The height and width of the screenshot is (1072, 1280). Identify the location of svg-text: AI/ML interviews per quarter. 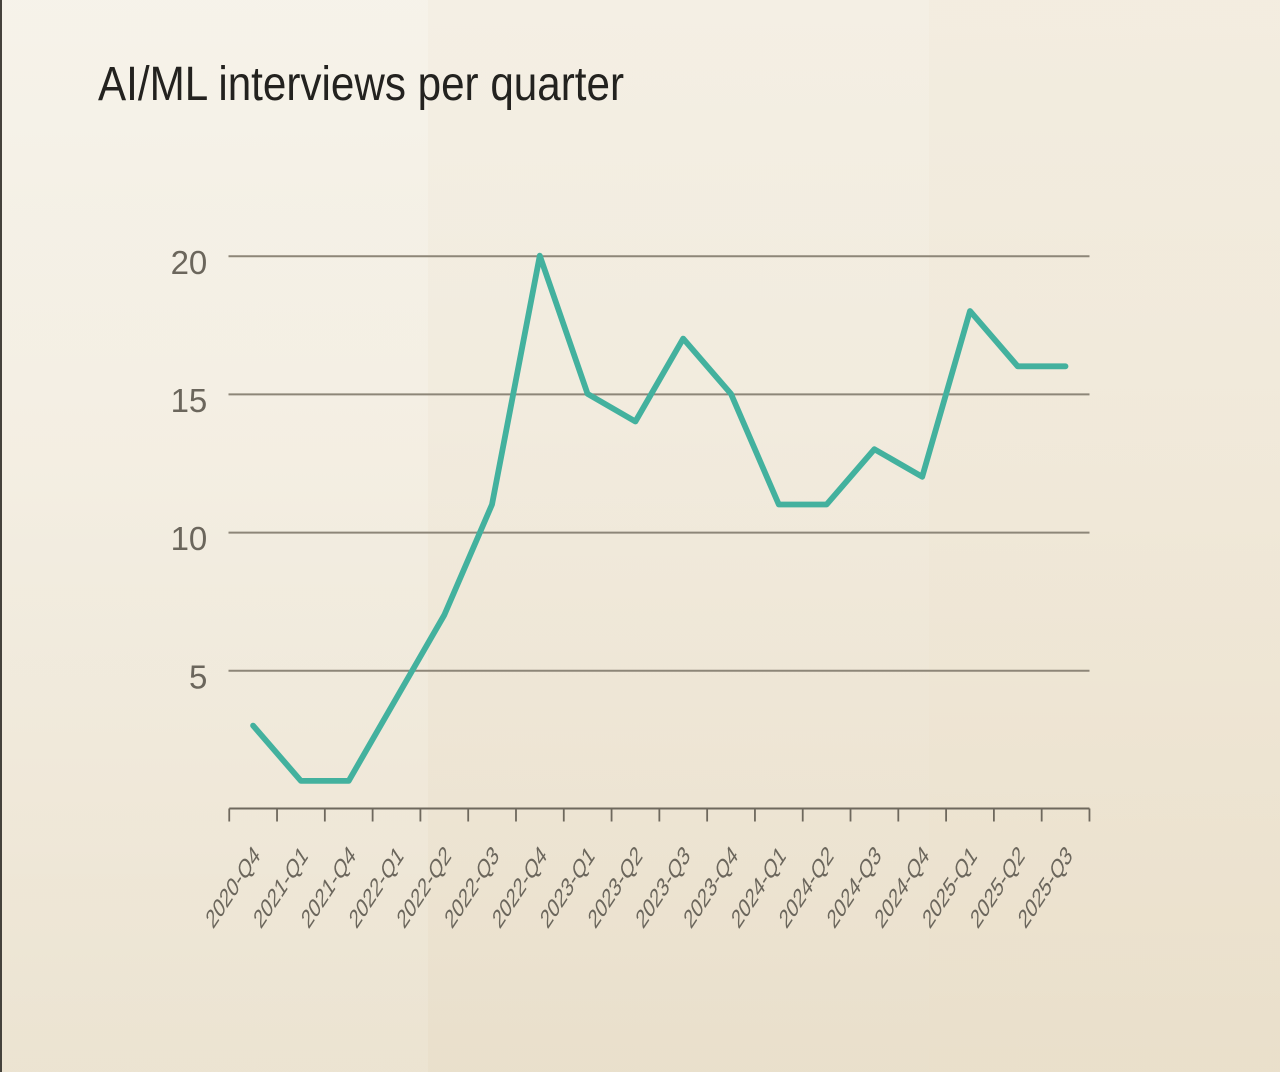
(361, 84).